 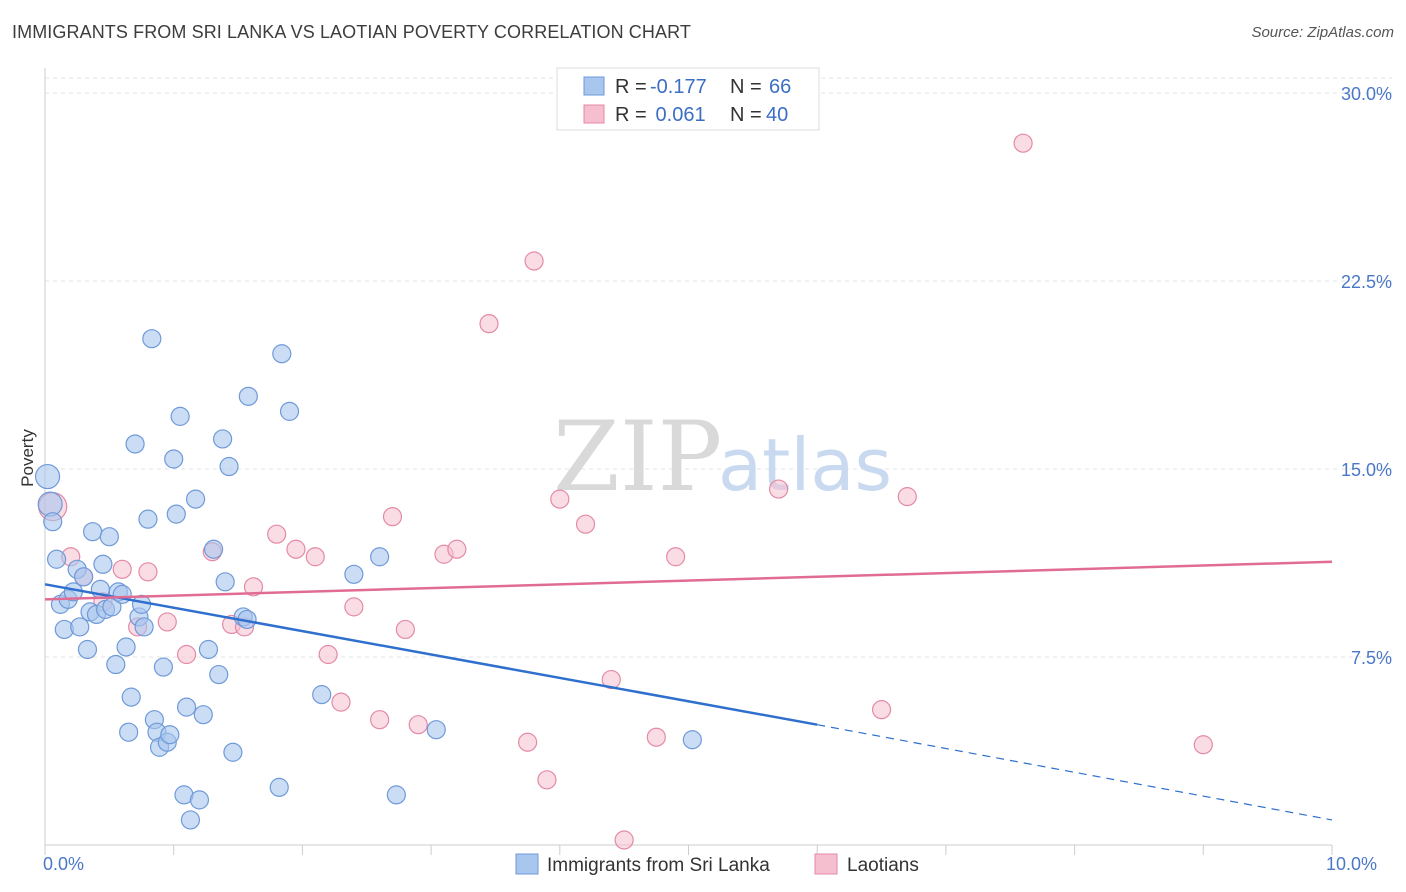 What do you see at coordinates (1351, 864) in the screenshot?
I see `x-tick-label-max: 10.0%` at bounding box center [1351, 864].